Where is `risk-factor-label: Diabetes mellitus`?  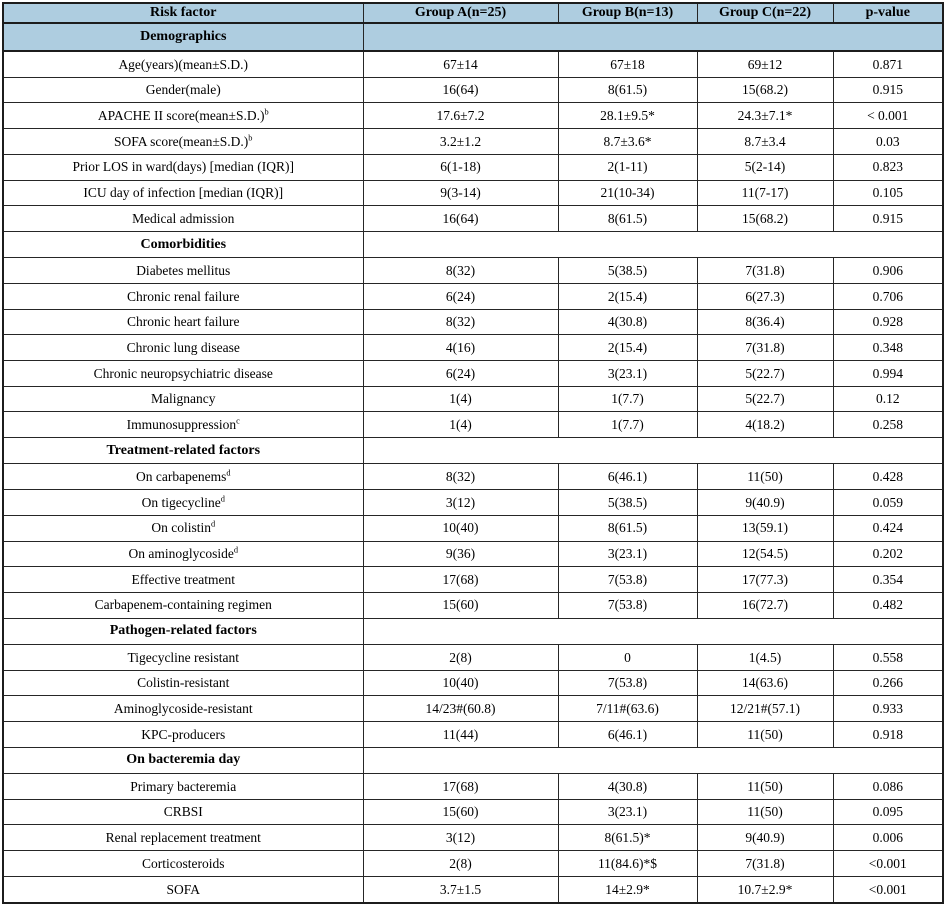
risk-factor-label: Diabetes mellitus is located at coordinates (183, 270).